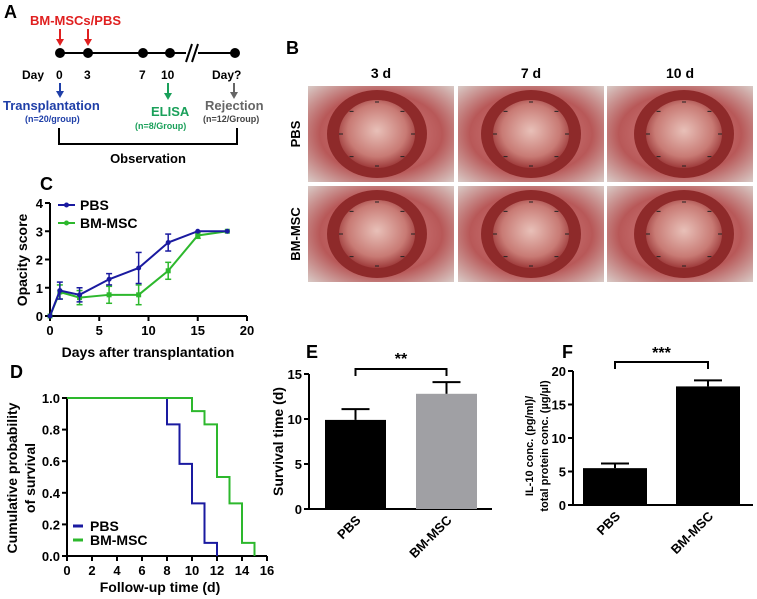 The image size is (757, 599). What do you see at coordinates (559, 371) in the screenshot?
I see `y-tick-label: 20` at bounding box center [559, 371].